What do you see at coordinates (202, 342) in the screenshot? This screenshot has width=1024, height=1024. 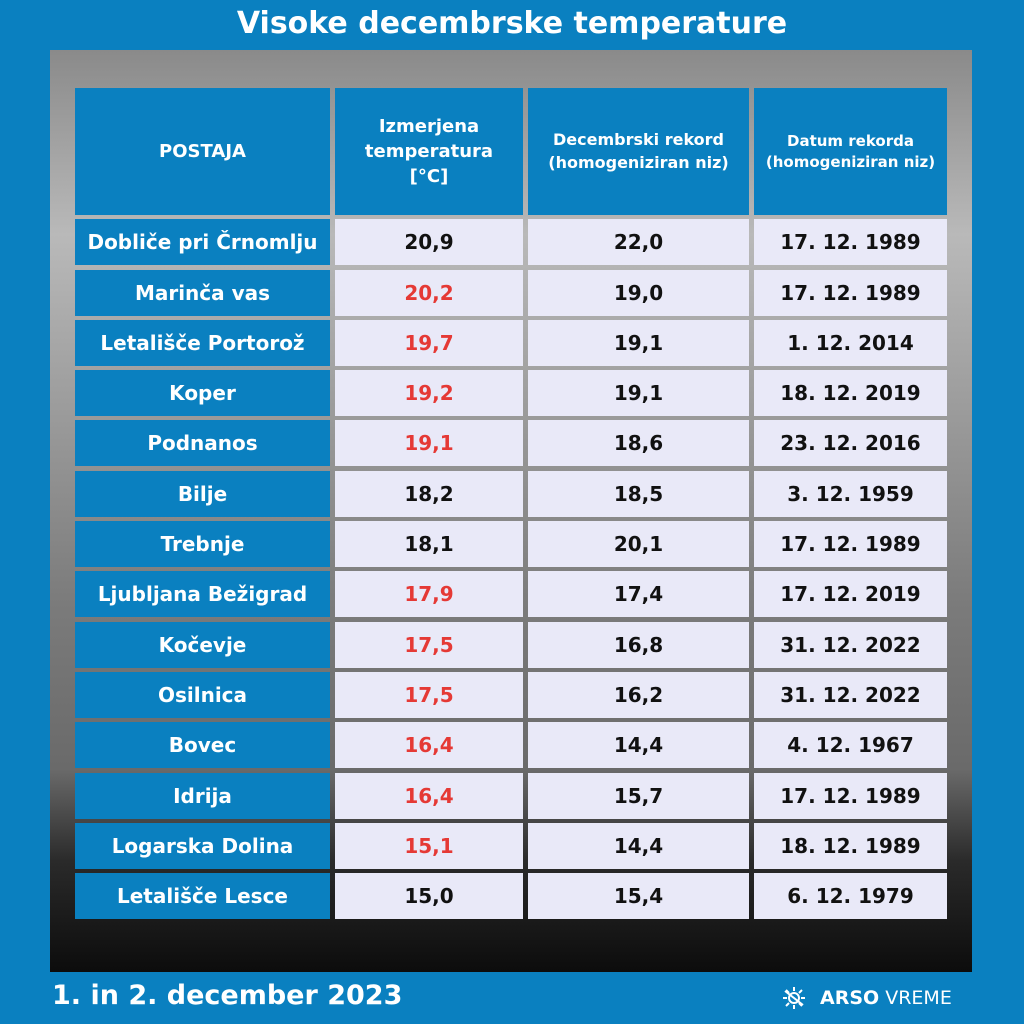 I see `station-cell: Letališče Portorož` at bounding box center [202, 342].